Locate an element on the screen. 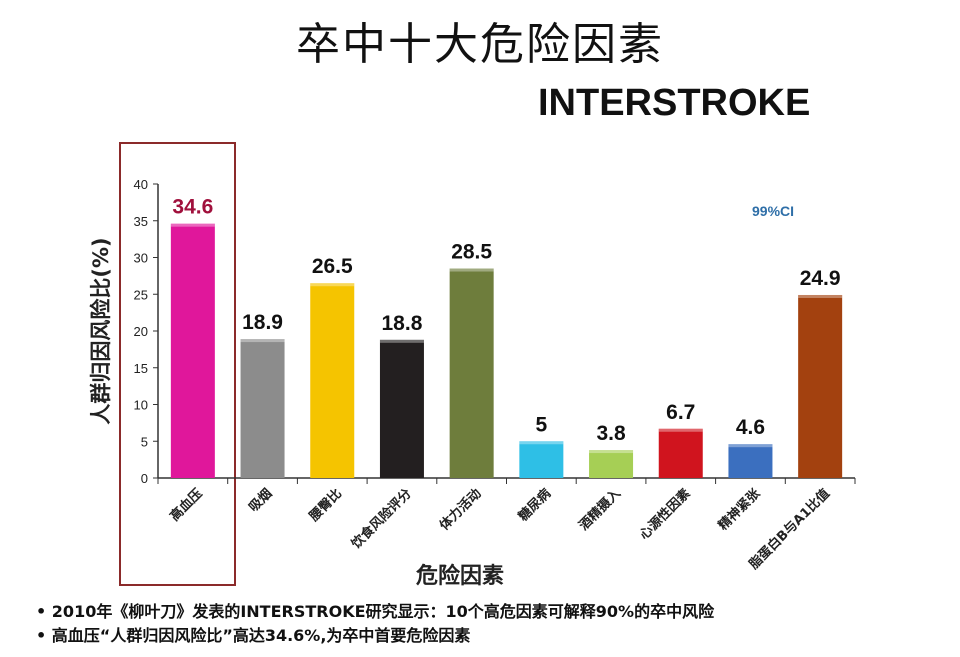 The image size is (960, 657). y-tick-label: 5 is located at coordinates (144, 441).